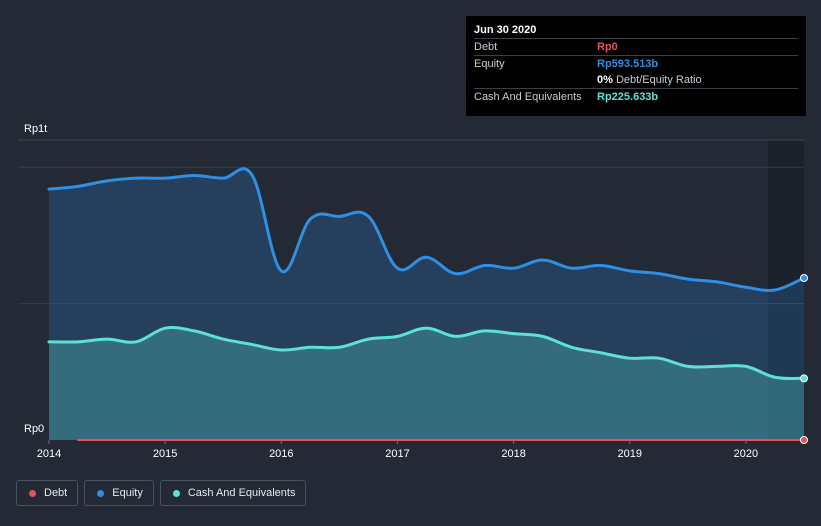 The image size is (821, 526). Describe the element at coordinates (746, 454) in the screenshot. I see `x-tick-label: 2020` at that location.